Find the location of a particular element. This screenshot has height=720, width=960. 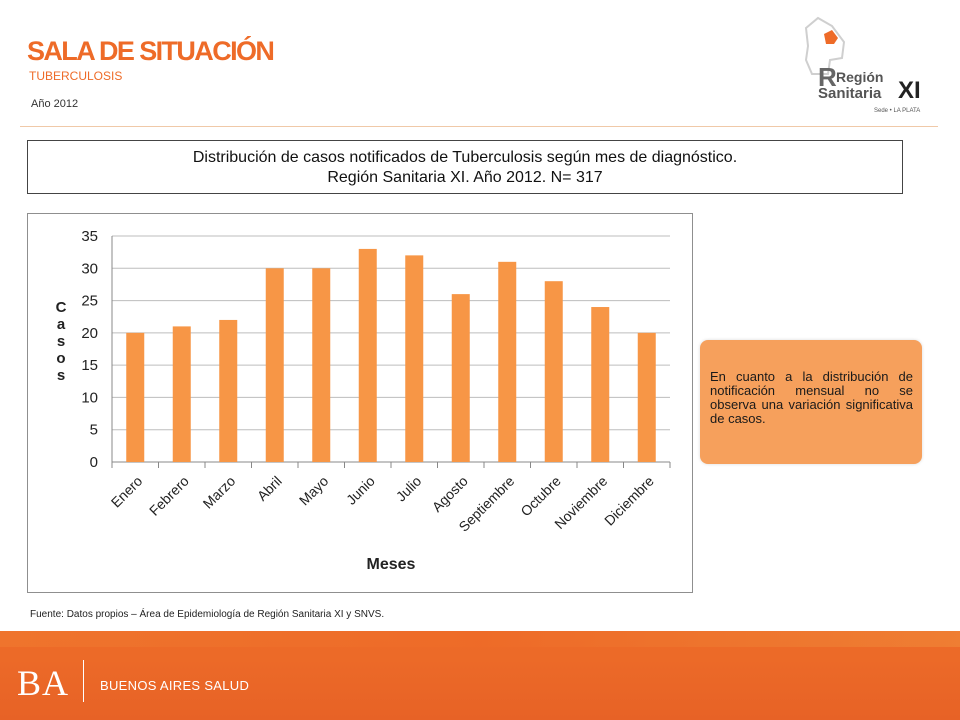

y-tick-label: 35 is located at coordinates (89, 236).